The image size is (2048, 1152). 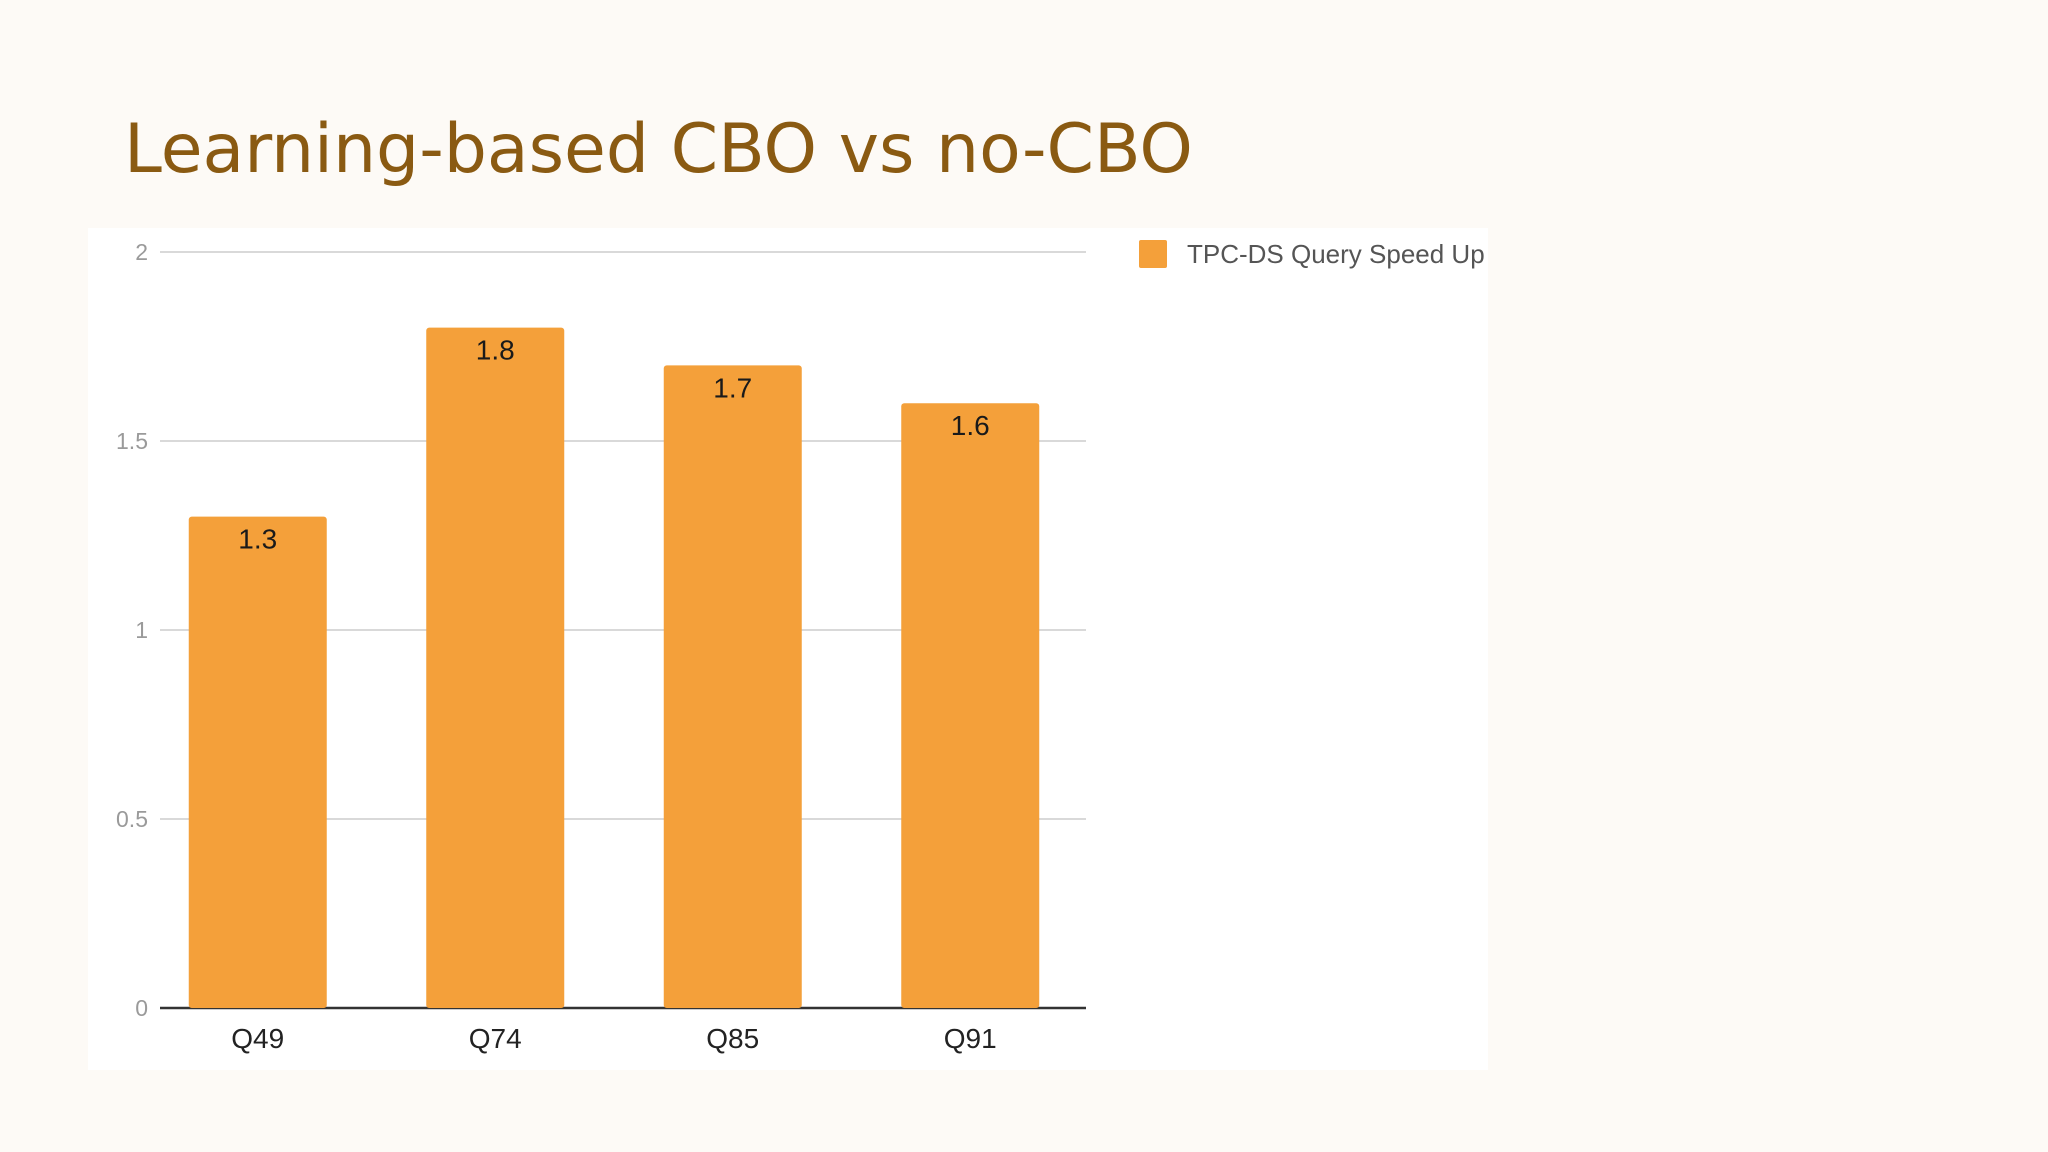 I want to click on legend-label: TPC-DS Query Speed Up, so click(x=1336, y=254).